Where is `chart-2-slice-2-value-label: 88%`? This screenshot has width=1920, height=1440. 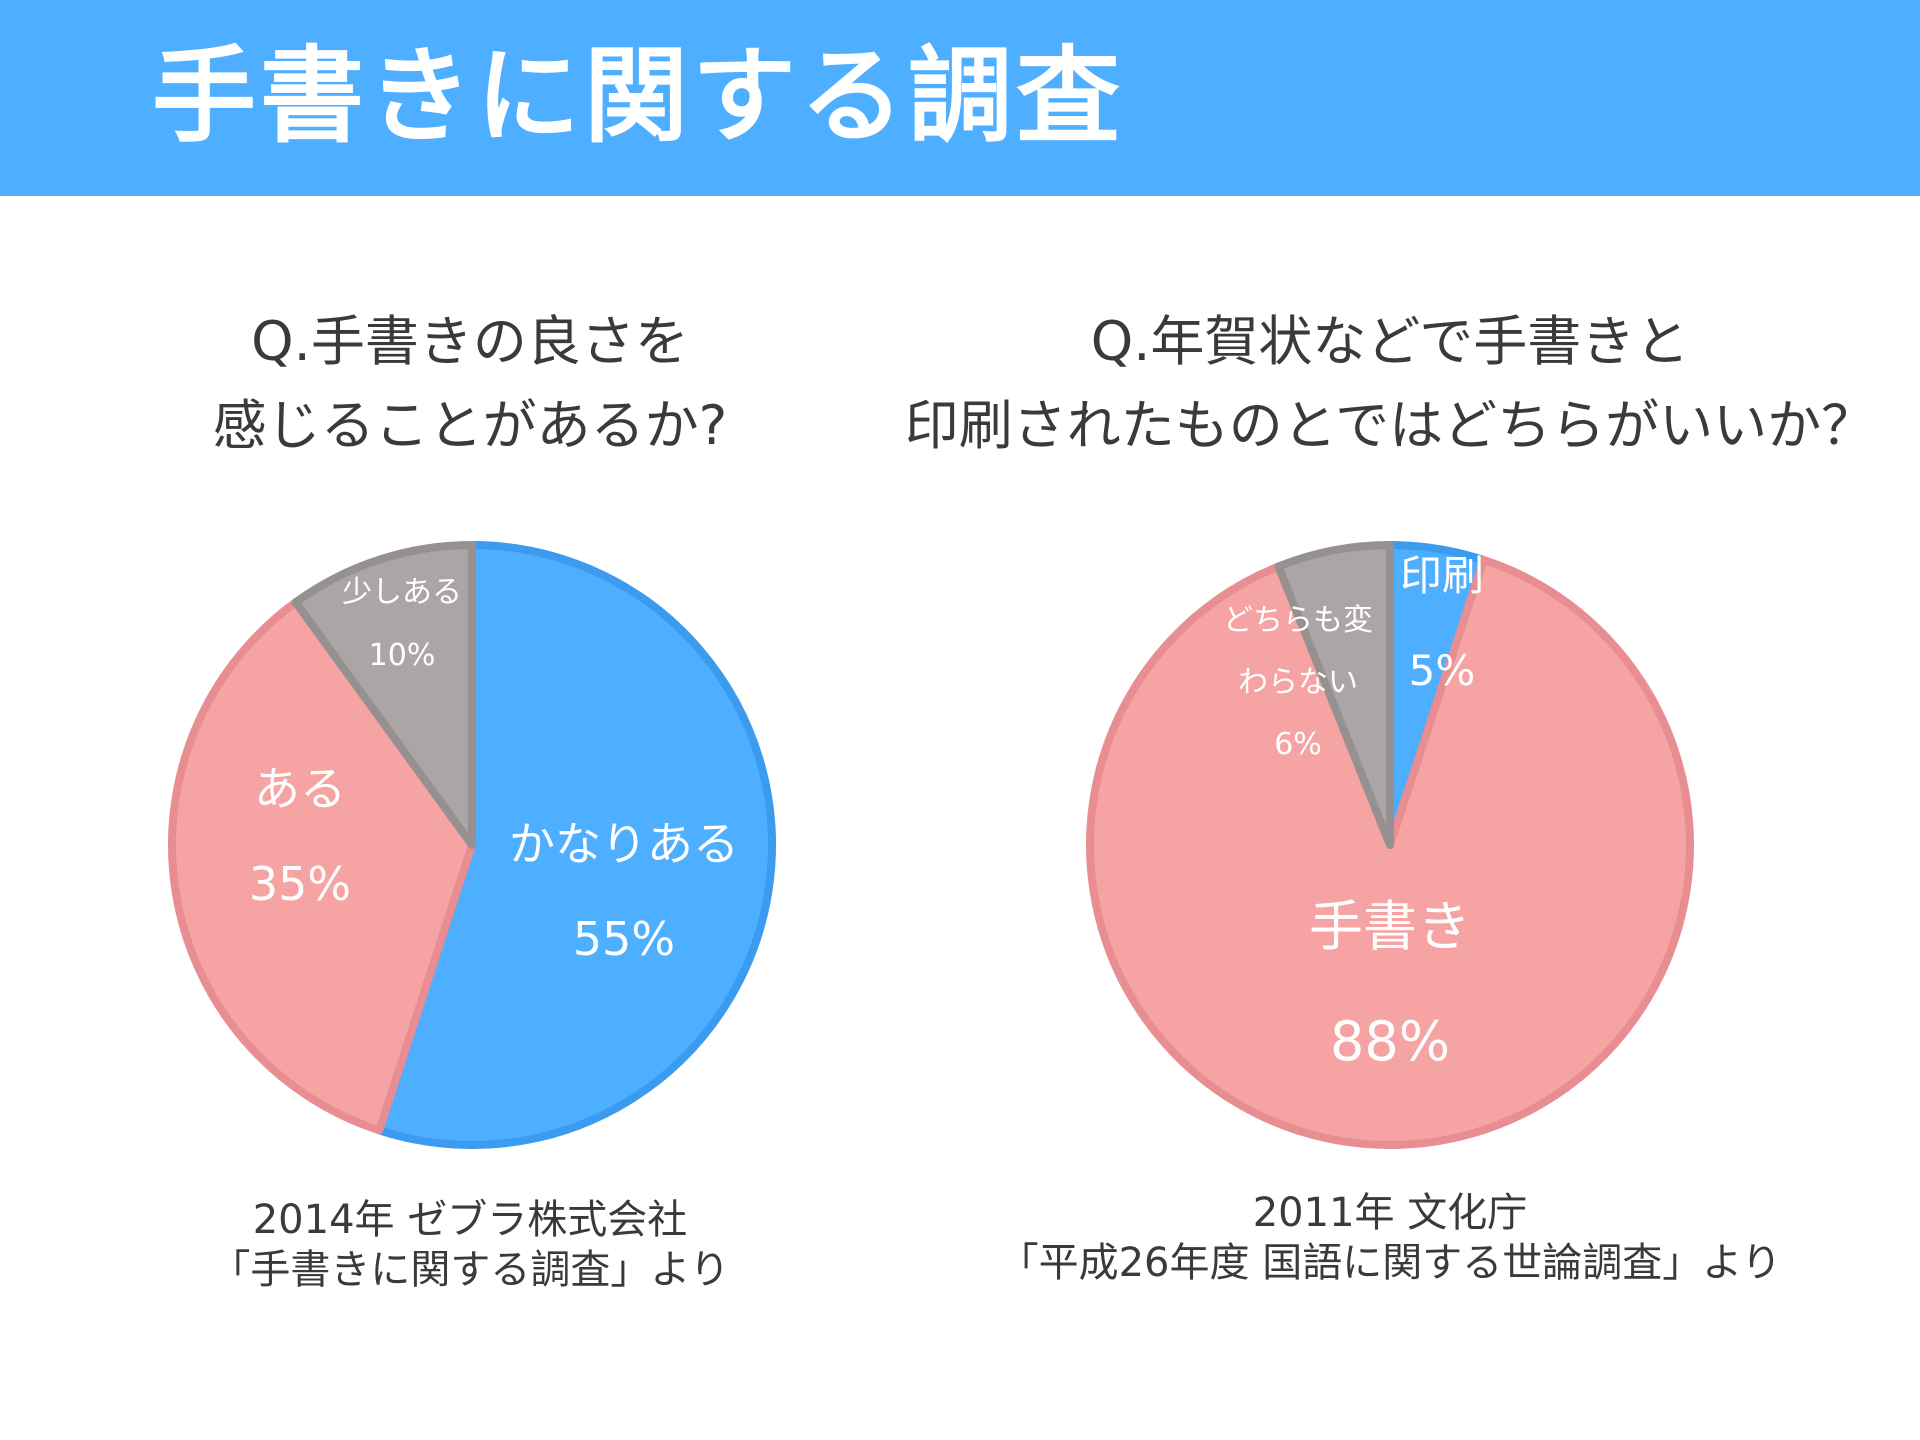 chart-2-slice-2-value-label: 88% is located at coordinates (1390, 1041).